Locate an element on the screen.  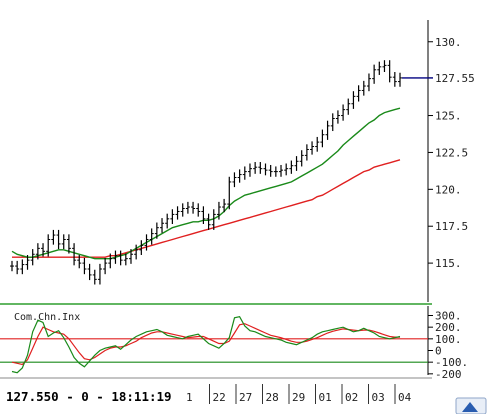
price-axis-tick-label: 117.5 is located at coordinates (451, 226).